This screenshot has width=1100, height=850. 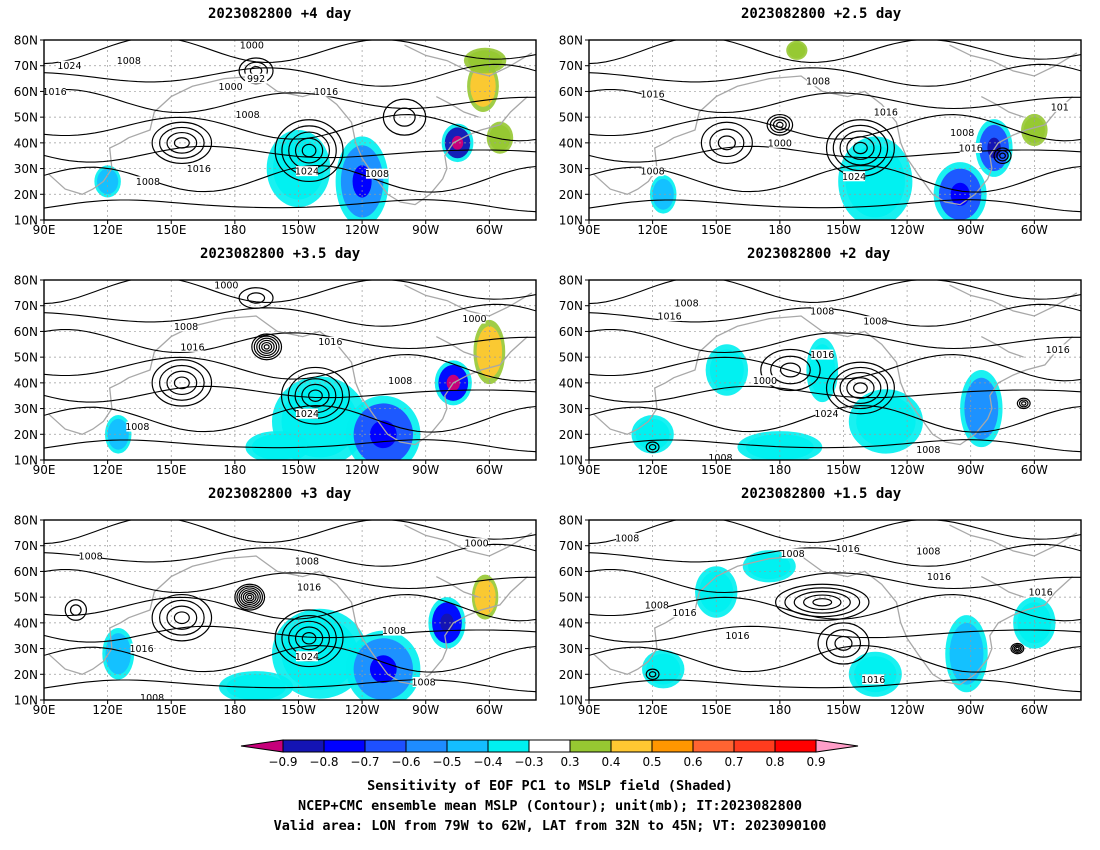 What do you see at coordinates (290, 130) in the screenshot?
I see `plot-frame` at bounding box center [290, 130].